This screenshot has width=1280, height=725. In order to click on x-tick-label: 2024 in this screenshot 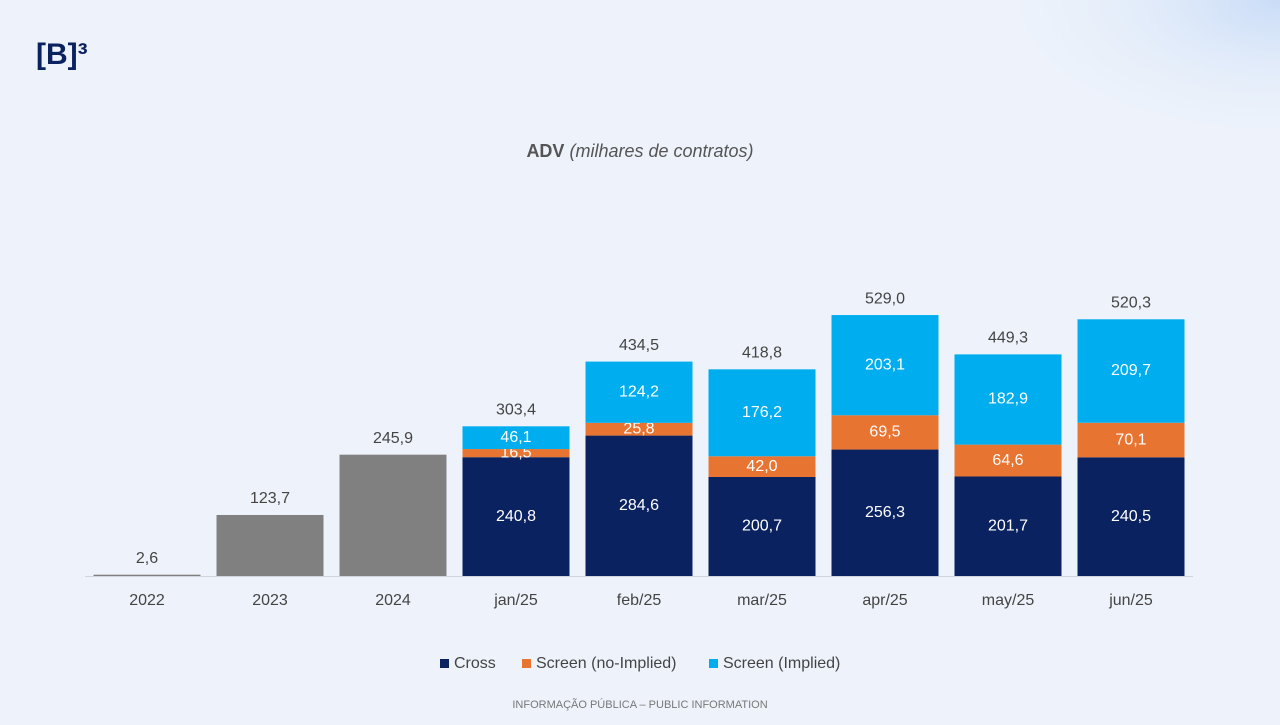, I will do `click(393, 600)`.